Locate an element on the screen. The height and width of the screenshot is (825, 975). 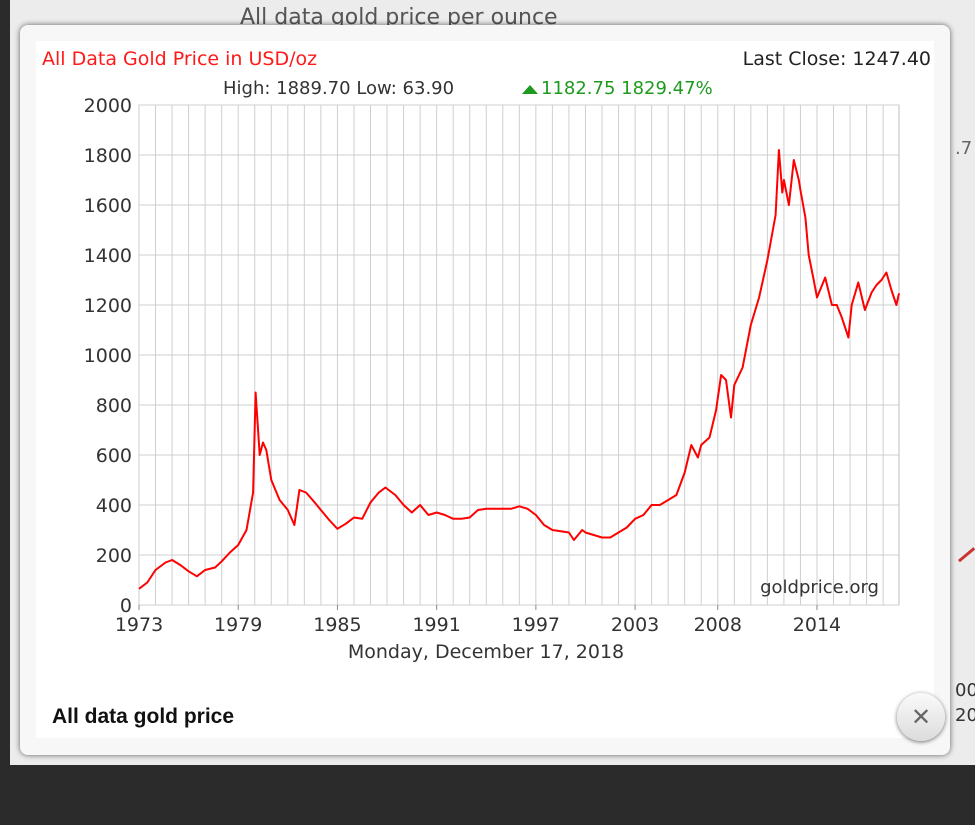
y-tick-label: 1600 is located at coordinates (108, 206).